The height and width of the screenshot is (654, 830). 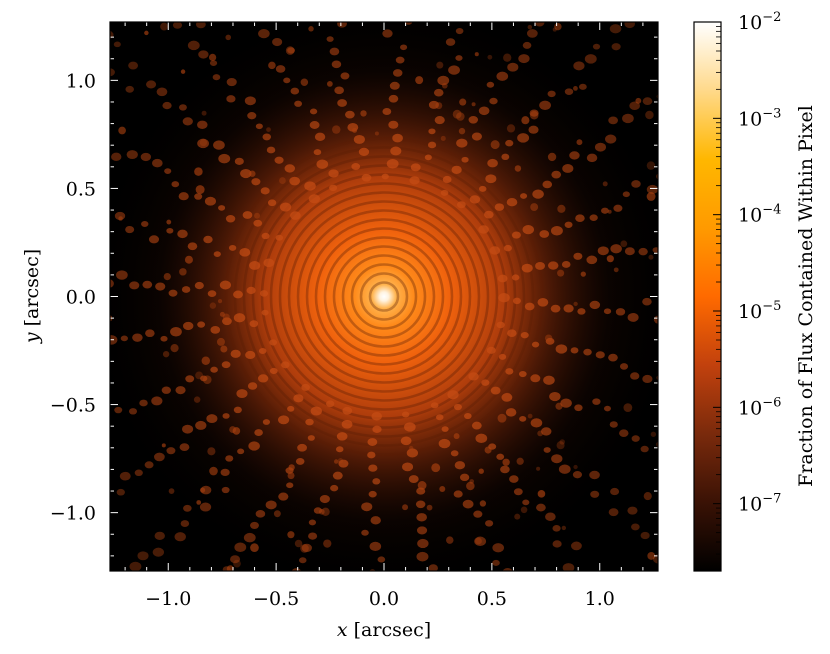 What do you see at coordinates (759, 504) in the screenshot?
I see `colorbar-tick-label: 10⁻⁷` at bounding box center [759, 504].